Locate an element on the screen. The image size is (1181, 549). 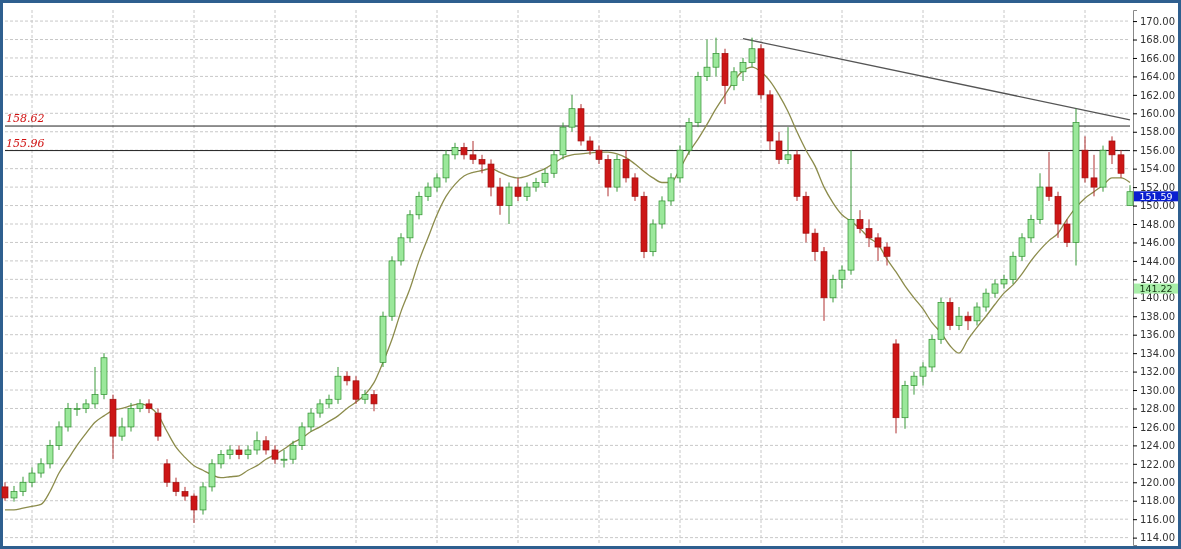
y-tick-label: 158.00 is located at coordinates (1157, 132).